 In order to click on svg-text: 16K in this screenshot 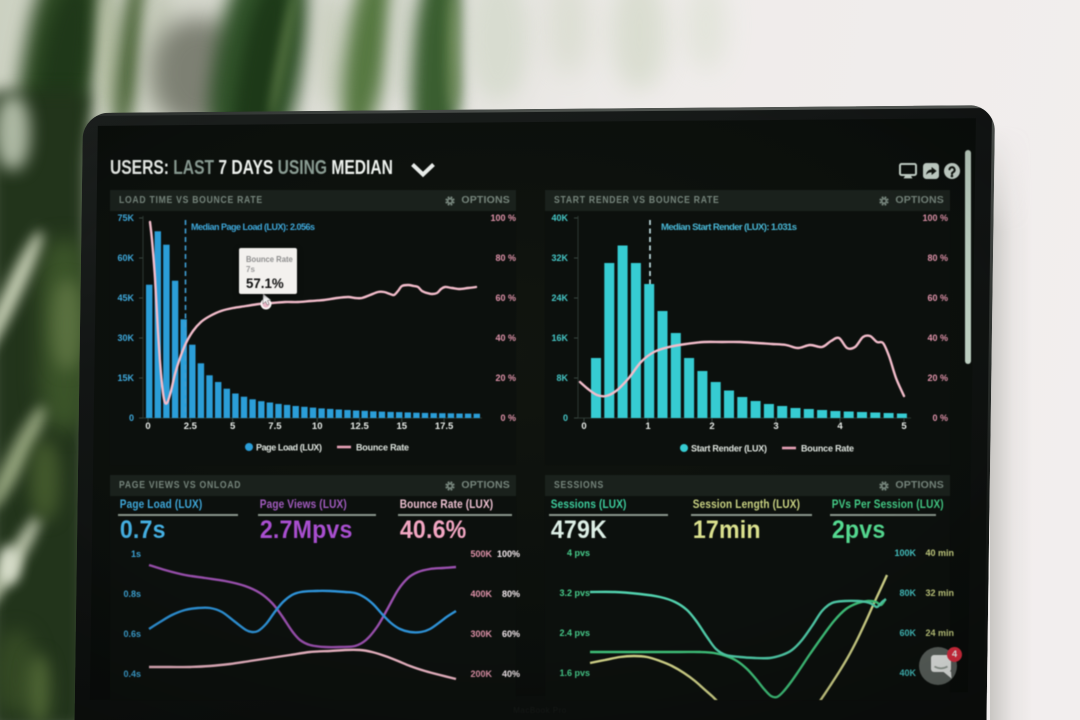, I will do `click(559, 338)`.